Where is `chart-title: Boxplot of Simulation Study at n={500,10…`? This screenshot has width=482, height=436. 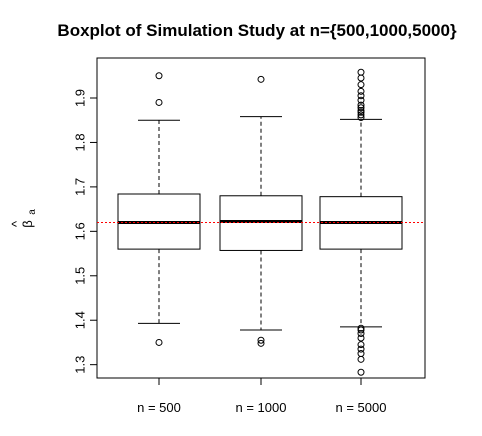
chart-title: Boxplot of Simulation Study at n={500,10… is located at coordinates (257, 30).